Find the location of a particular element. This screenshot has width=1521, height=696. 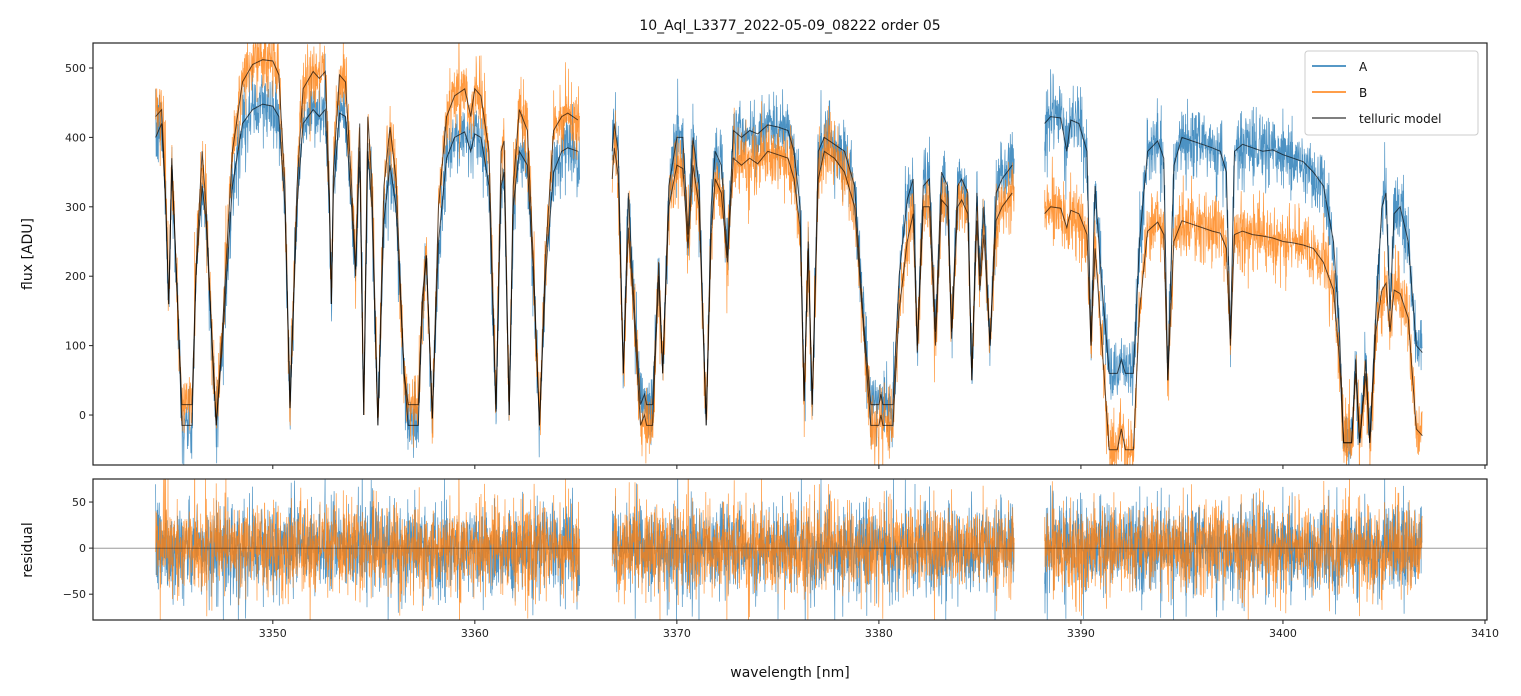

x-axis-label: wavelength [nm] is located at coordinates (789, 673).